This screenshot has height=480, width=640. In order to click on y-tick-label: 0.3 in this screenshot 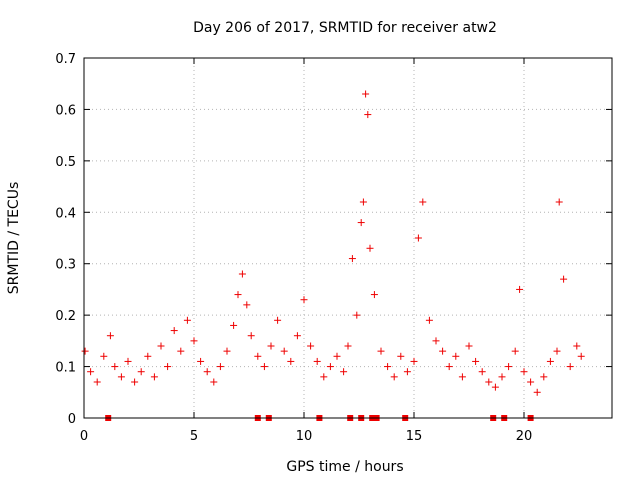, I will do `click(65, 265)`.